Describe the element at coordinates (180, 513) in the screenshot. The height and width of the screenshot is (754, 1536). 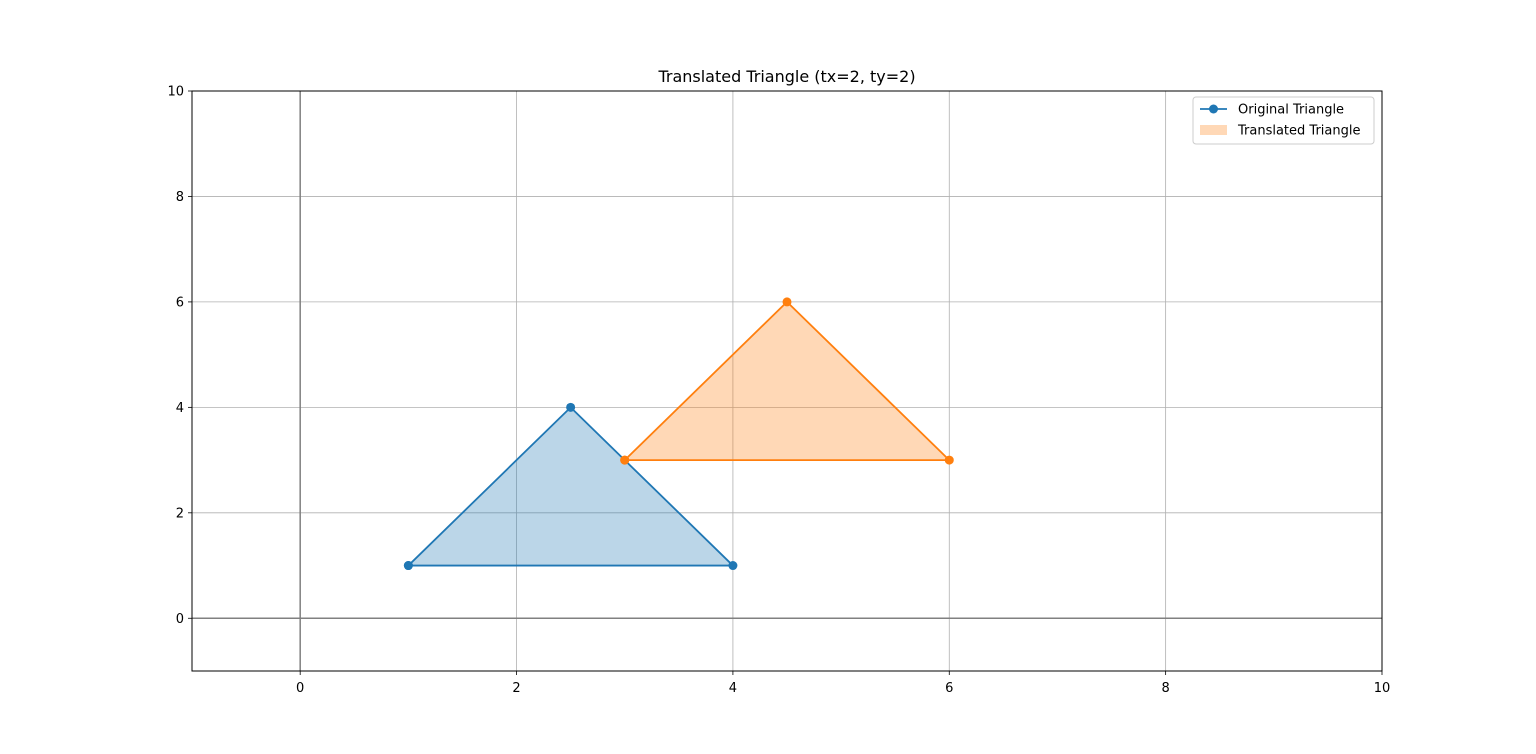
I see `y-tick-label-1: 2` at that location.